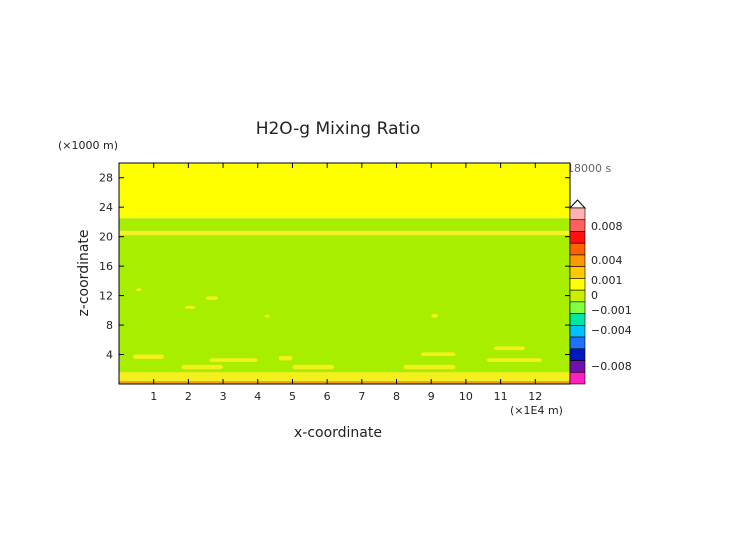 The height and width of the screenshot is (536, 752). Describe the element at coordinates (327, 396) in the screenshot. I see `x-tick-label: 6` at that location.